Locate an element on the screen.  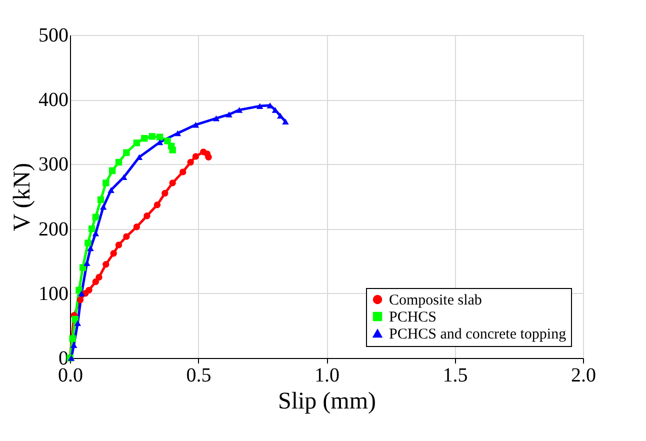
x-tick-label: 1.0 is located at coordinates (327, 375).